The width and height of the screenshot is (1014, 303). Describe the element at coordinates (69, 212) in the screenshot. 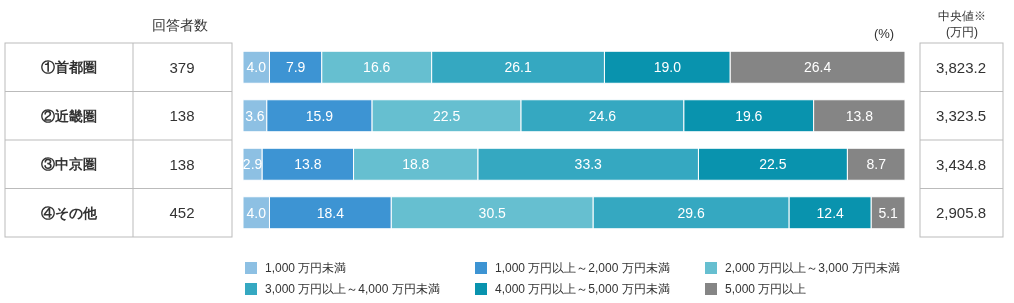

I see `y-tick-label: ④その他` at that location.